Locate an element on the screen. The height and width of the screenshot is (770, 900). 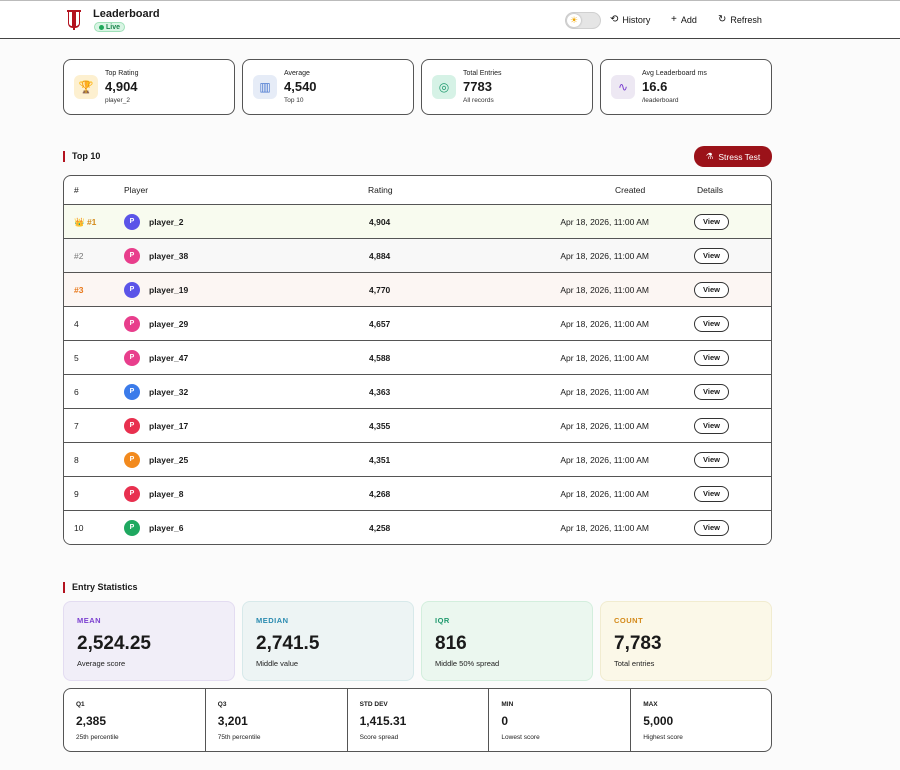
rank-cell: 👑 #1 is located at coordinates (85, 222).